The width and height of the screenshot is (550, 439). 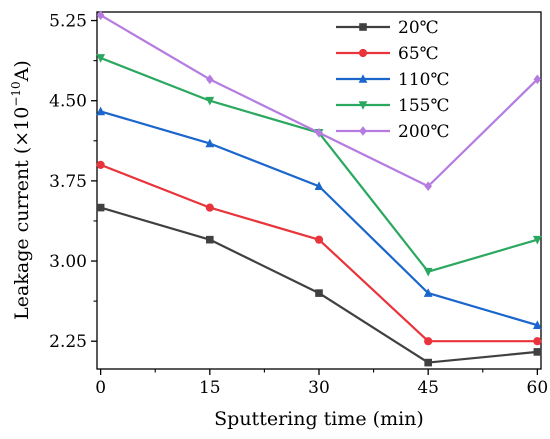 I want to click on legend-item: 110℃, so click(x=392, y=80).